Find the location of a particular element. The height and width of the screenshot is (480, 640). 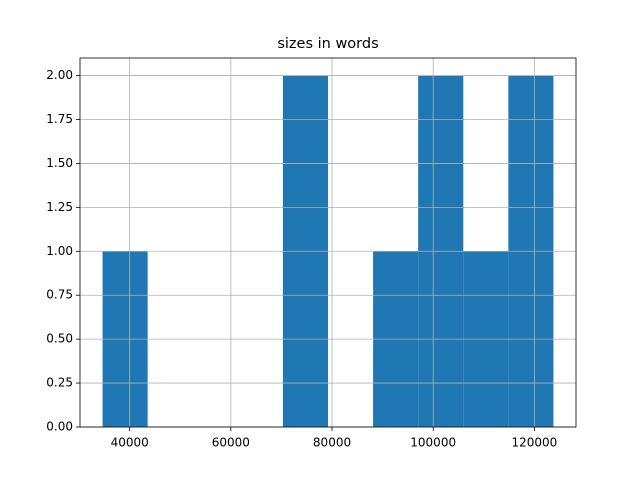

x-tick-label: 60000 is located at coordinates (231, 443).